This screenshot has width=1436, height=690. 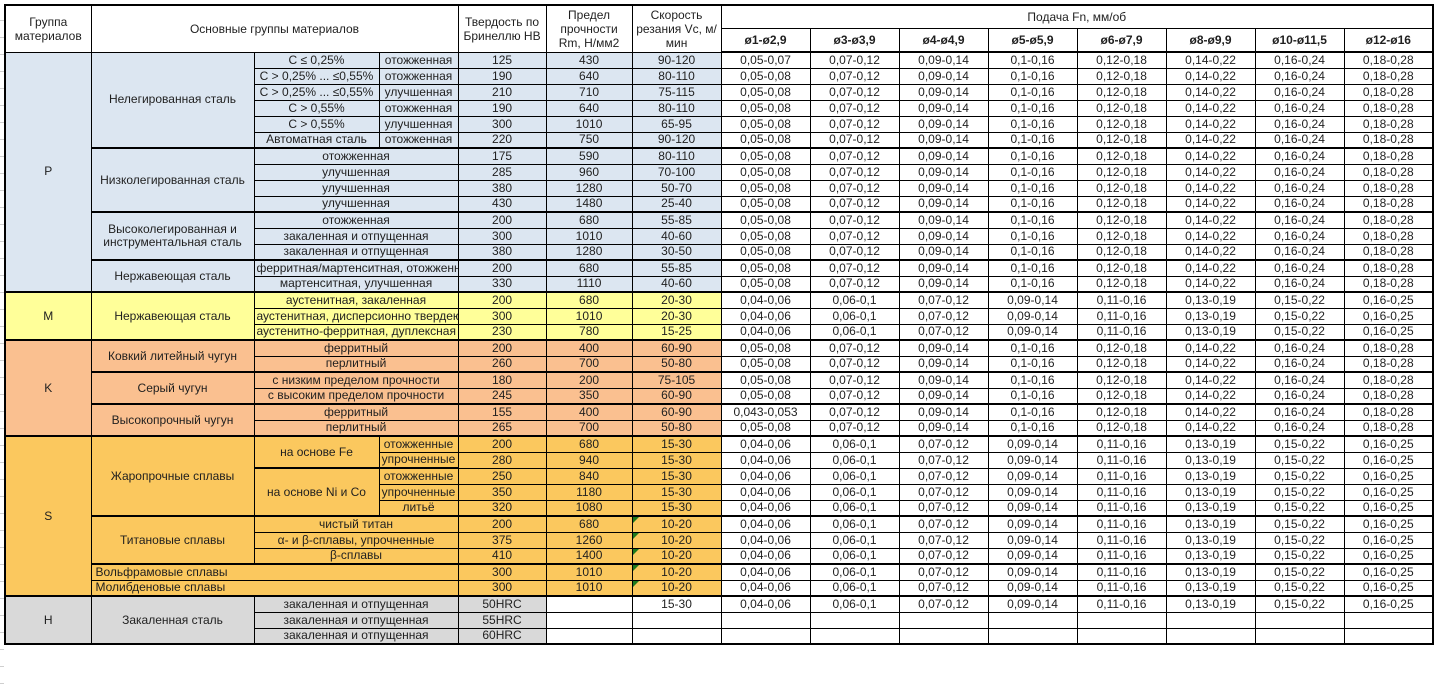 What do you see at coordinates (502, 252) in the screenshot?
I see `cell-hardness-hb: 380` at bounding box center [502, 252].